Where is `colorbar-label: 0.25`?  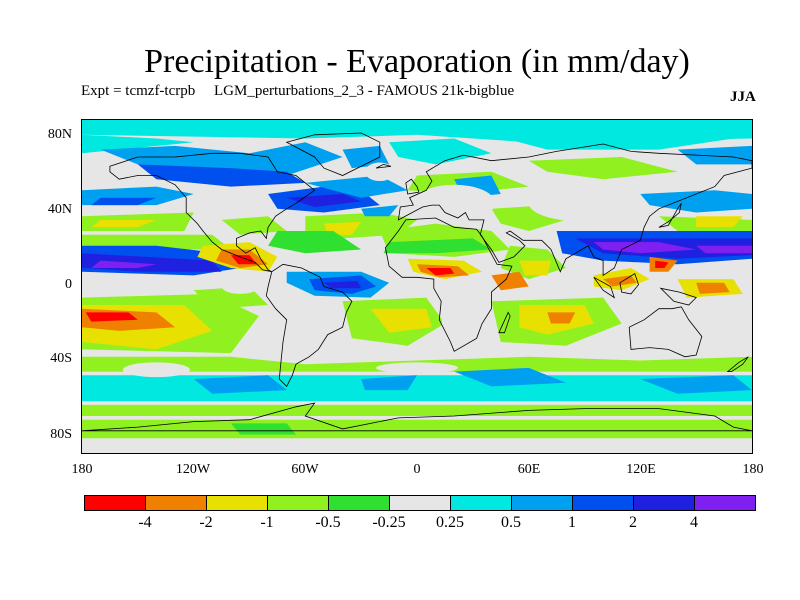 colorbar-label: 0.25 is located at coordinates (450, 522).